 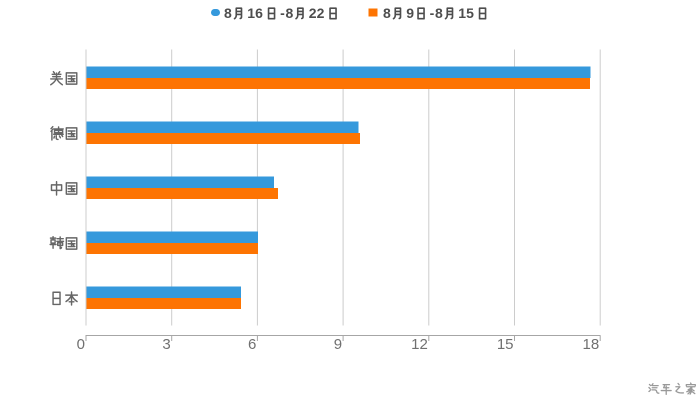 What do you see at coordinates (419, 344) in the screenshot?
I see `svg-text: 12` at bounding box center [419, 344].